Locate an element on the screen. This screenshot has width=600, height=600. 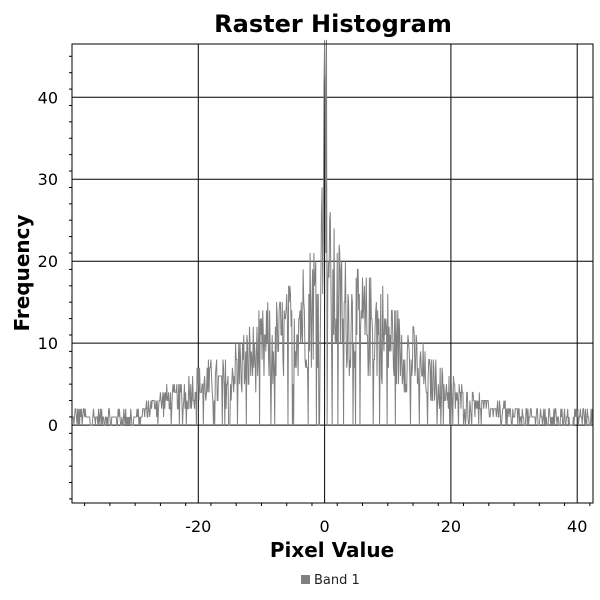
y-tick-label: 20 is located at coordinates (48, 261).